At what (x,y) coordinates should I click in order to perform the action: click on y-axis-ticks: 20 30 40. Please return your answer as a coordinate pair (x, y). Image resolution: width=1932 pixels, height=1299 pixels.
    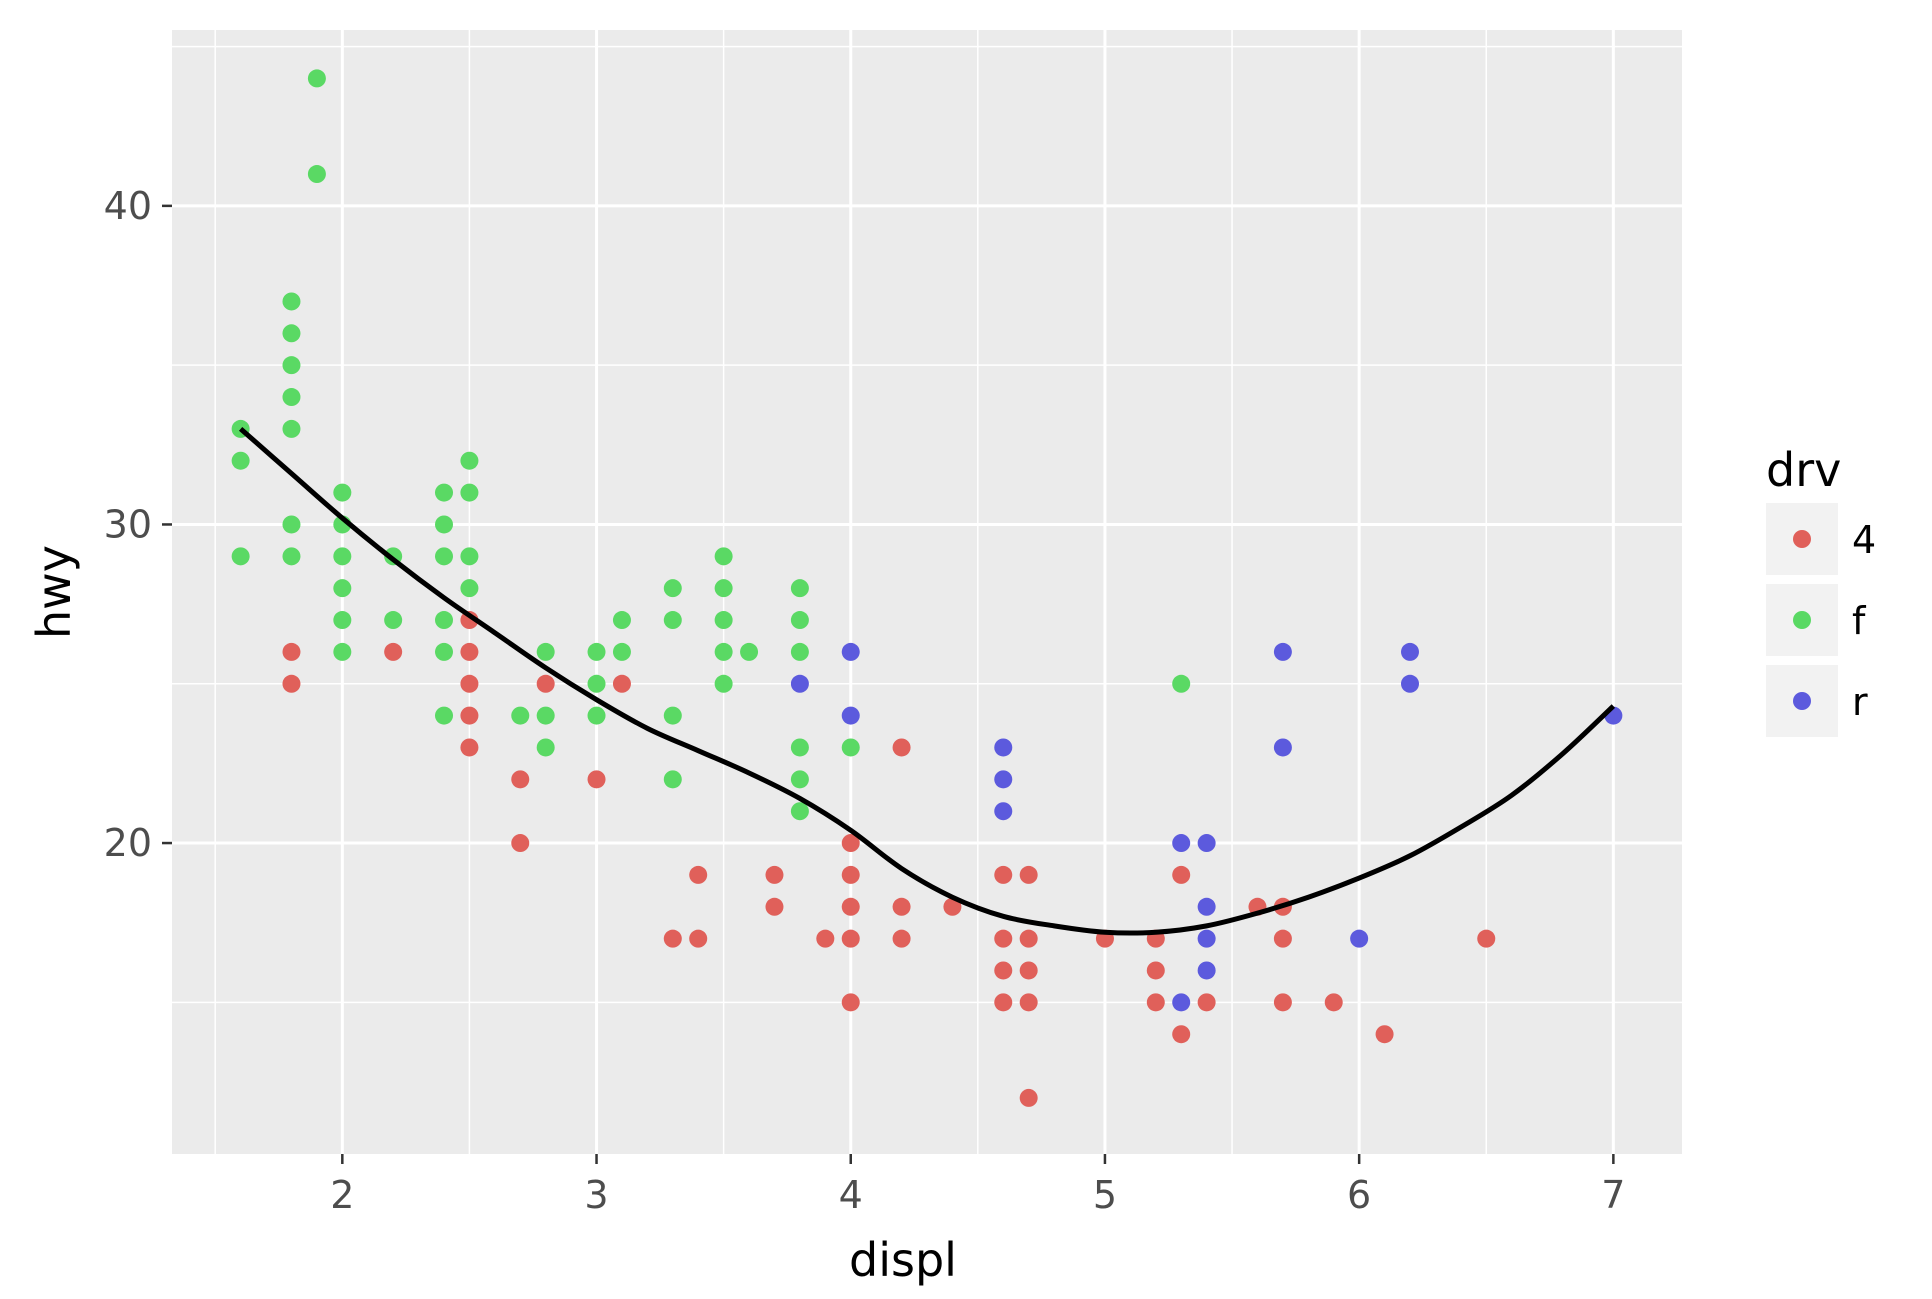
    Looking at the image, I should click on (138, 524).